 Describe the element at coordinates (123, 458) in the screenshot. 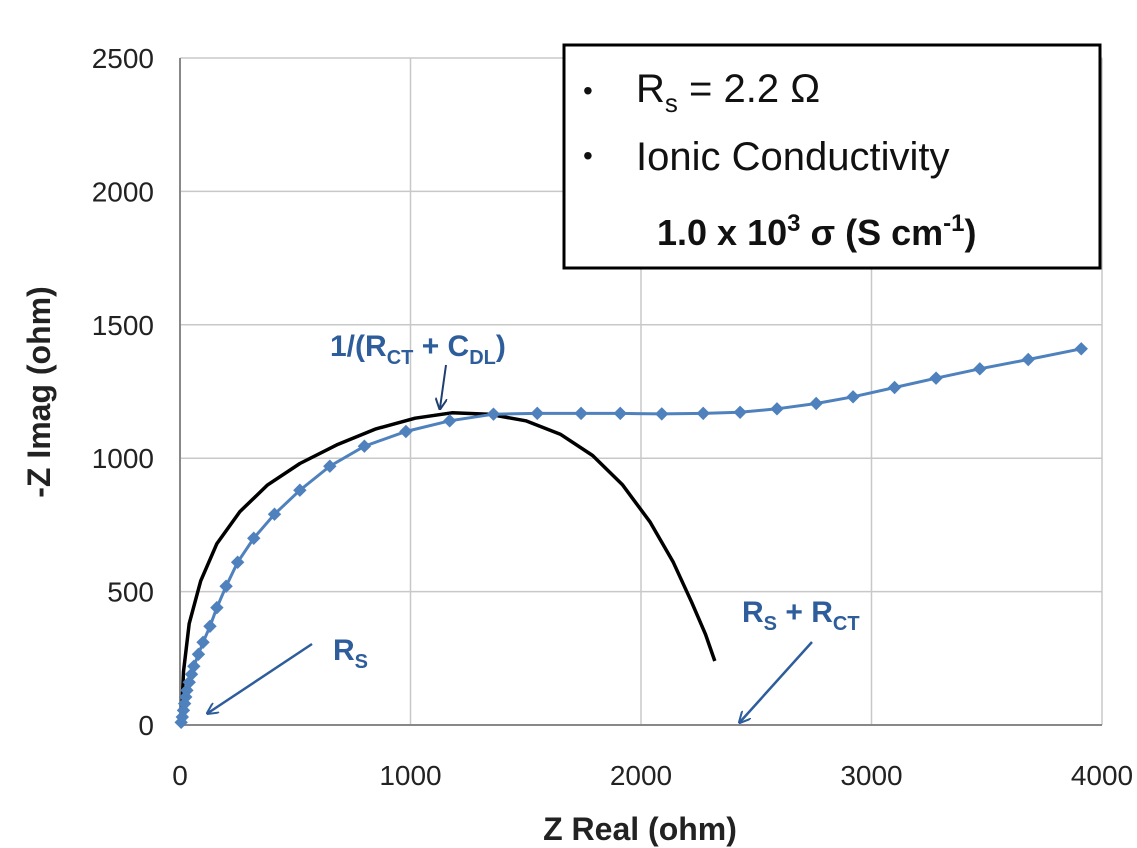

I see `y-tick-label: 1000` at that location.